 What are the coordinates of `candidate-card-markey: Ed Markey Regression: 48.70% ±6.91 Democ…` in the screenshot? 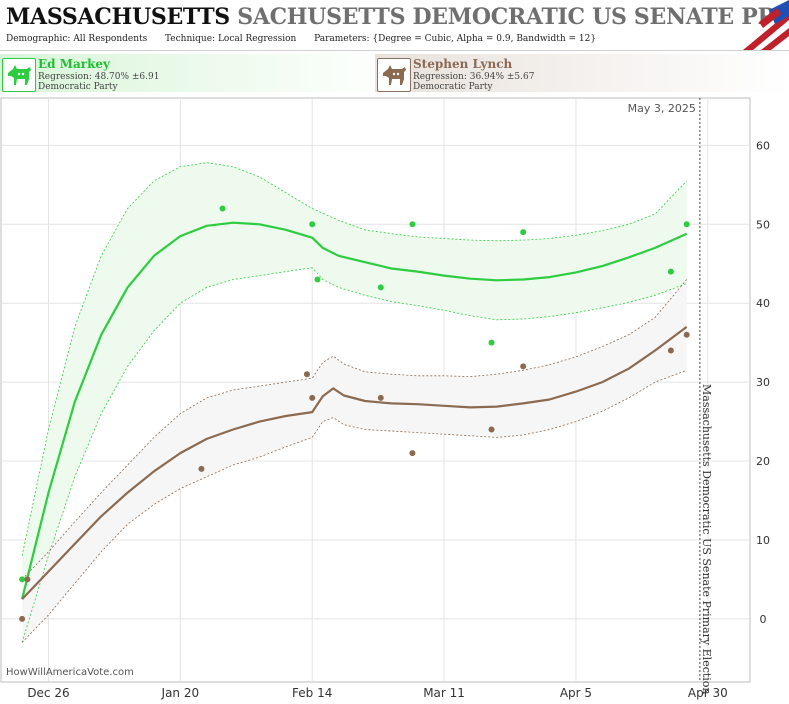 It's located at (197, 73).